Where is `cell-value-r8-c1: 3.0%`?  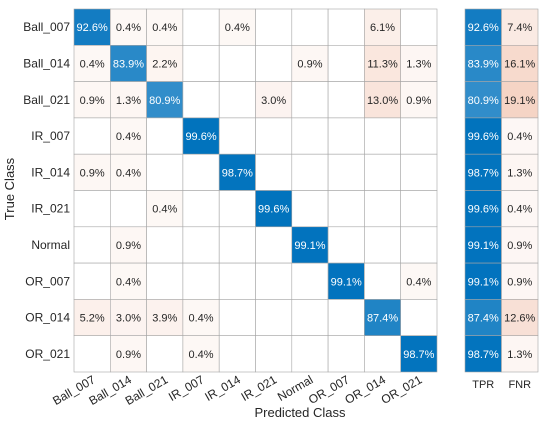 cell-value-r8-c1: 3.0% is located at coordinates (128, 319).